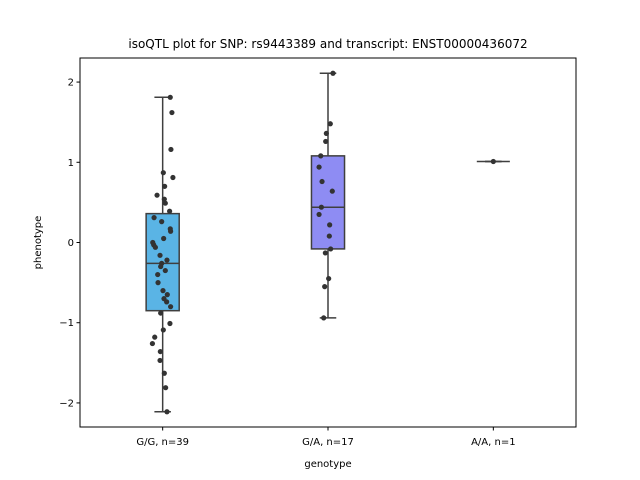  I want to click on iqr-box, so click(328, 202).